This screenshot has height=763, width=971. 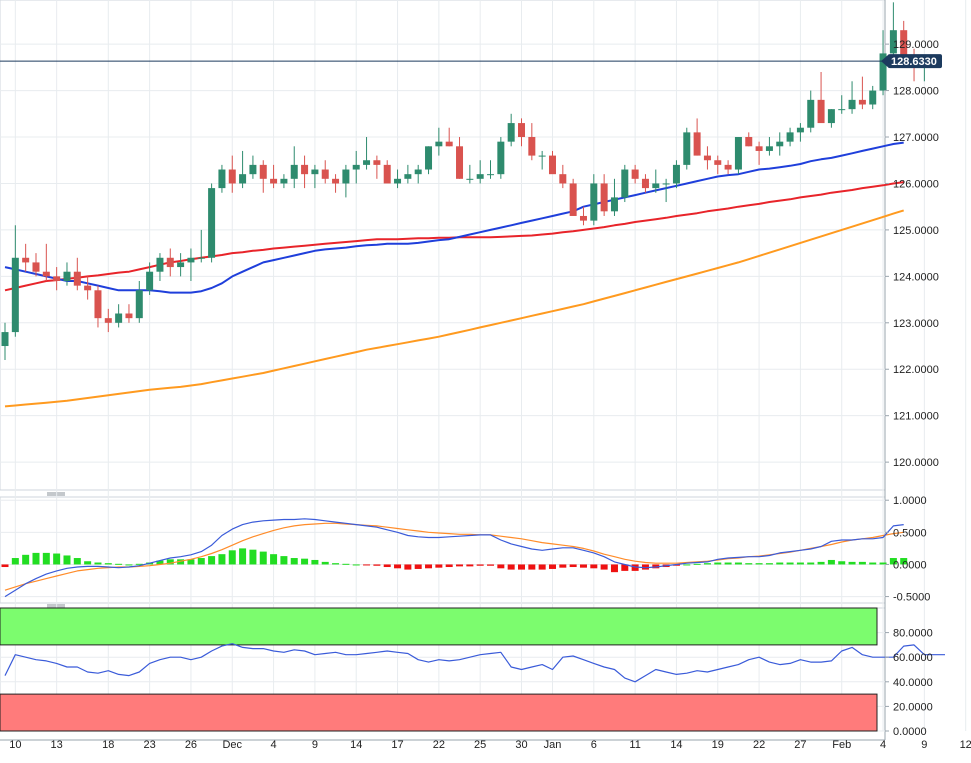 What do you see at coordinates (800, 745) in the screenshot?
I see `x-tick-label: 27` at bounding box center [800, 745].